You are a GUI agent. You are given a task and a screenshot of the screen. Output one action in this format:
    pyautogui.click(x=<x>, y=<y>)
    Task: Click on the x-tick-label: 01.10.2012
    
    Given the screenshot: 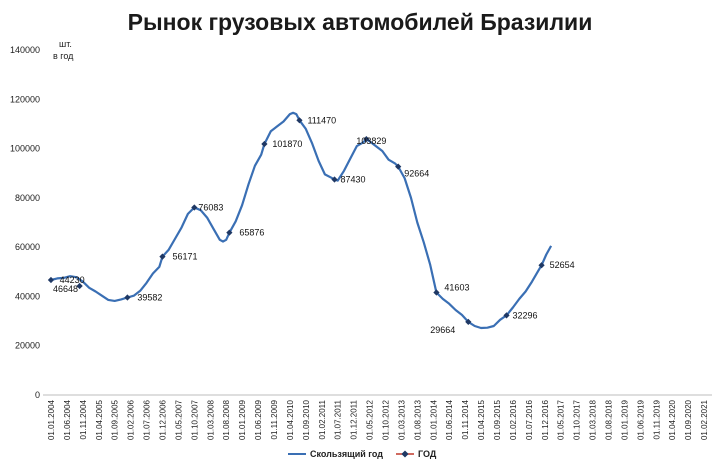 What is the action you would take?
    pyautogui.click(x=385, y=419)
    